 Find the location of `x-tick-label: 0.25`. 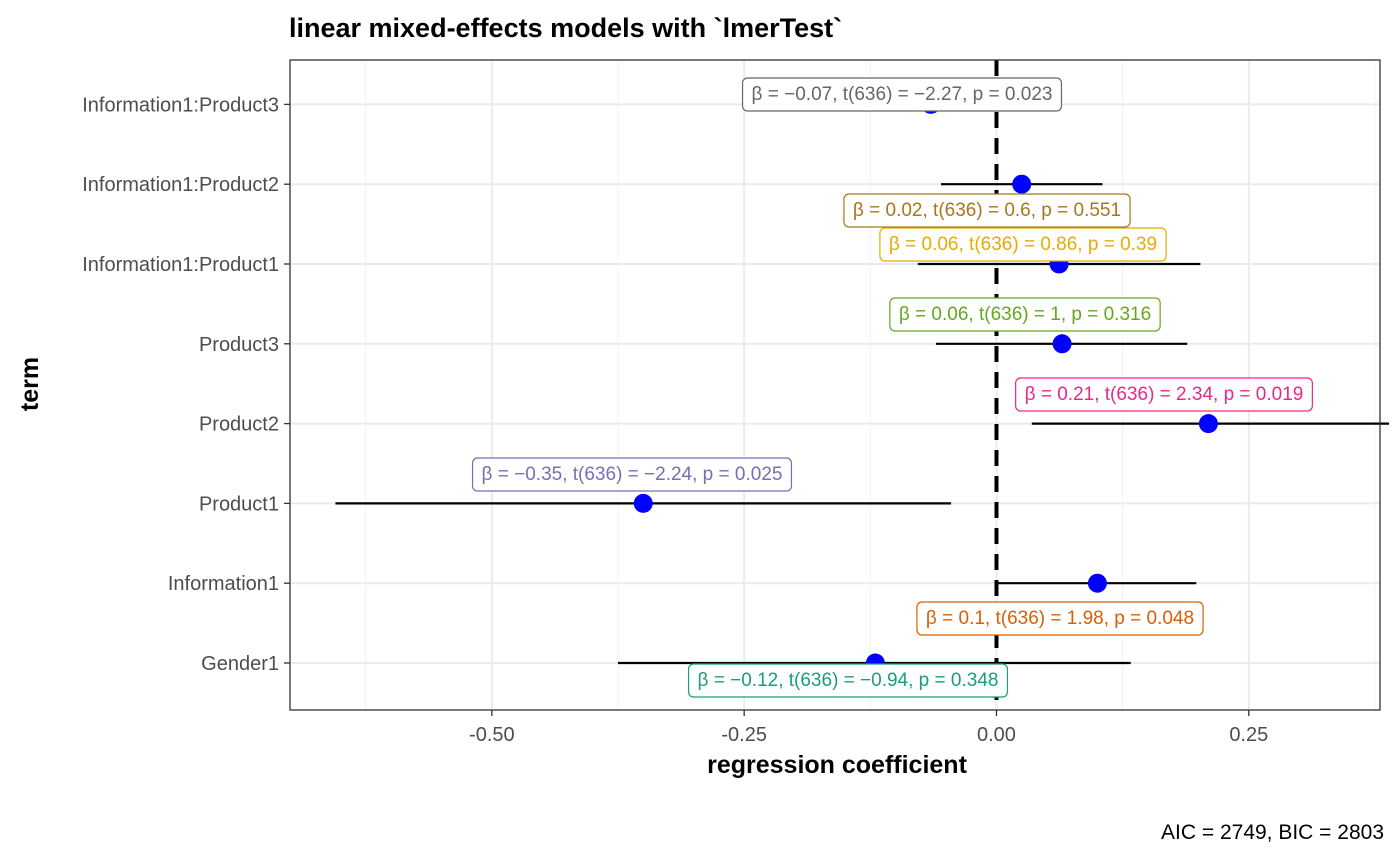

x-tick-label: 0.25 is located at coordinates (1248, 735).